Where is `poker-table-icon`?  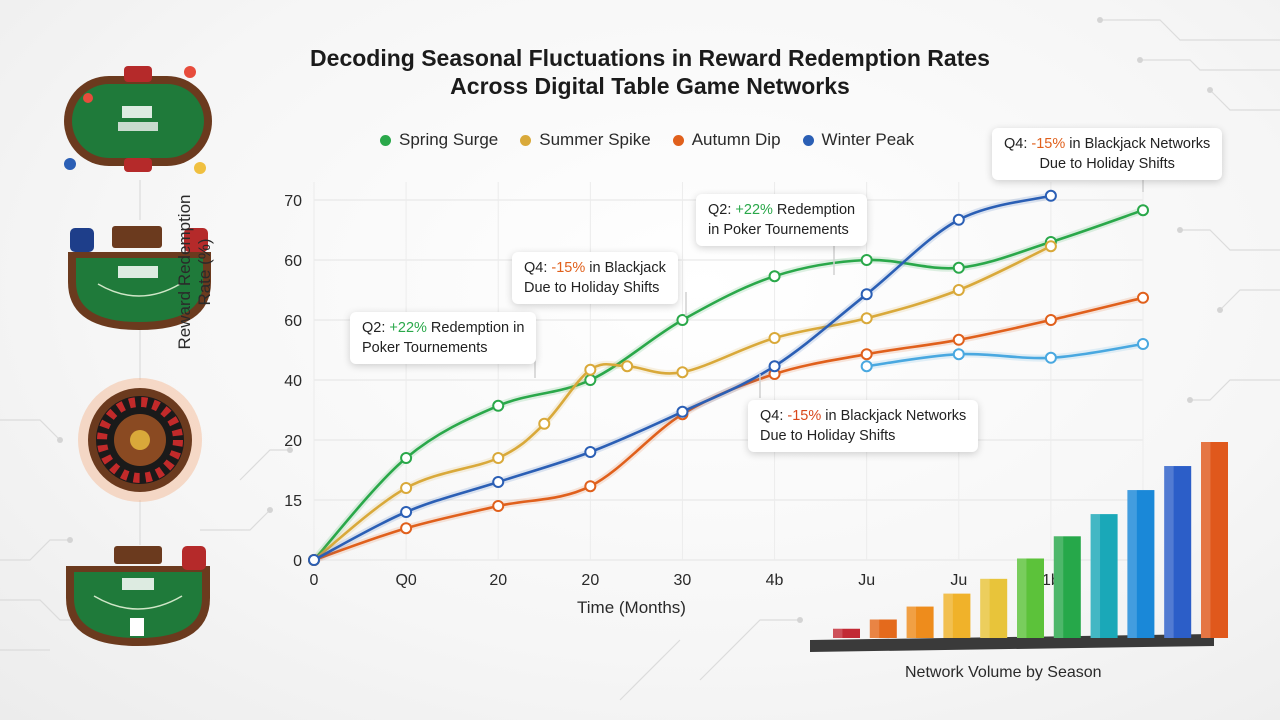
poker-table-icon is located at coordinates (138, 120).